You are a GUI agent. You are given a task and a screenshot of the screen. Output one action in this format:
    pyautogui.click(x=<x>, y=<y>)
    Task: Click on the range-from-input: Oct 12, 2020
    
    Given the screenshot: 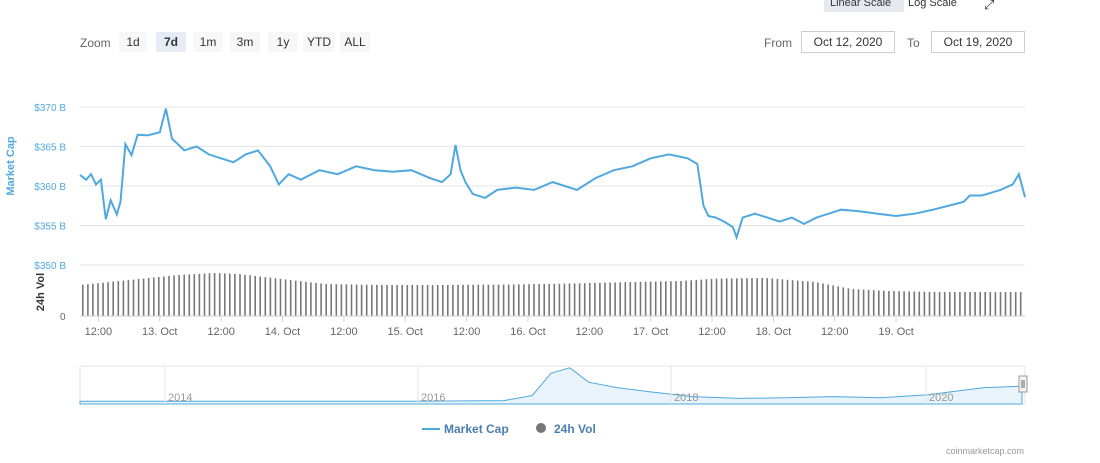 What is the action you would take?
    pyautogui.click(x=848, y=42)
    